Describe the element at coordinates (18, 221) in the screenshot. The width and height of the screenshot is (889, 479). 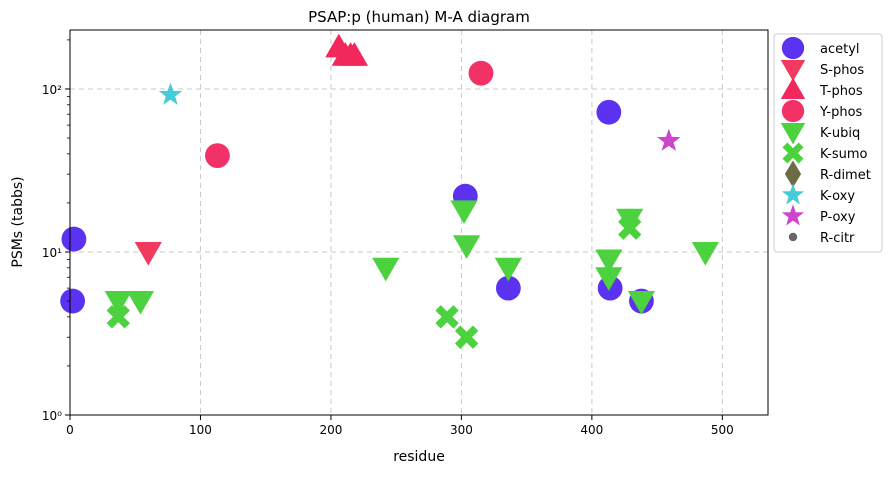
I see `y-axis-label: PSMs (tabbs)` at that location.